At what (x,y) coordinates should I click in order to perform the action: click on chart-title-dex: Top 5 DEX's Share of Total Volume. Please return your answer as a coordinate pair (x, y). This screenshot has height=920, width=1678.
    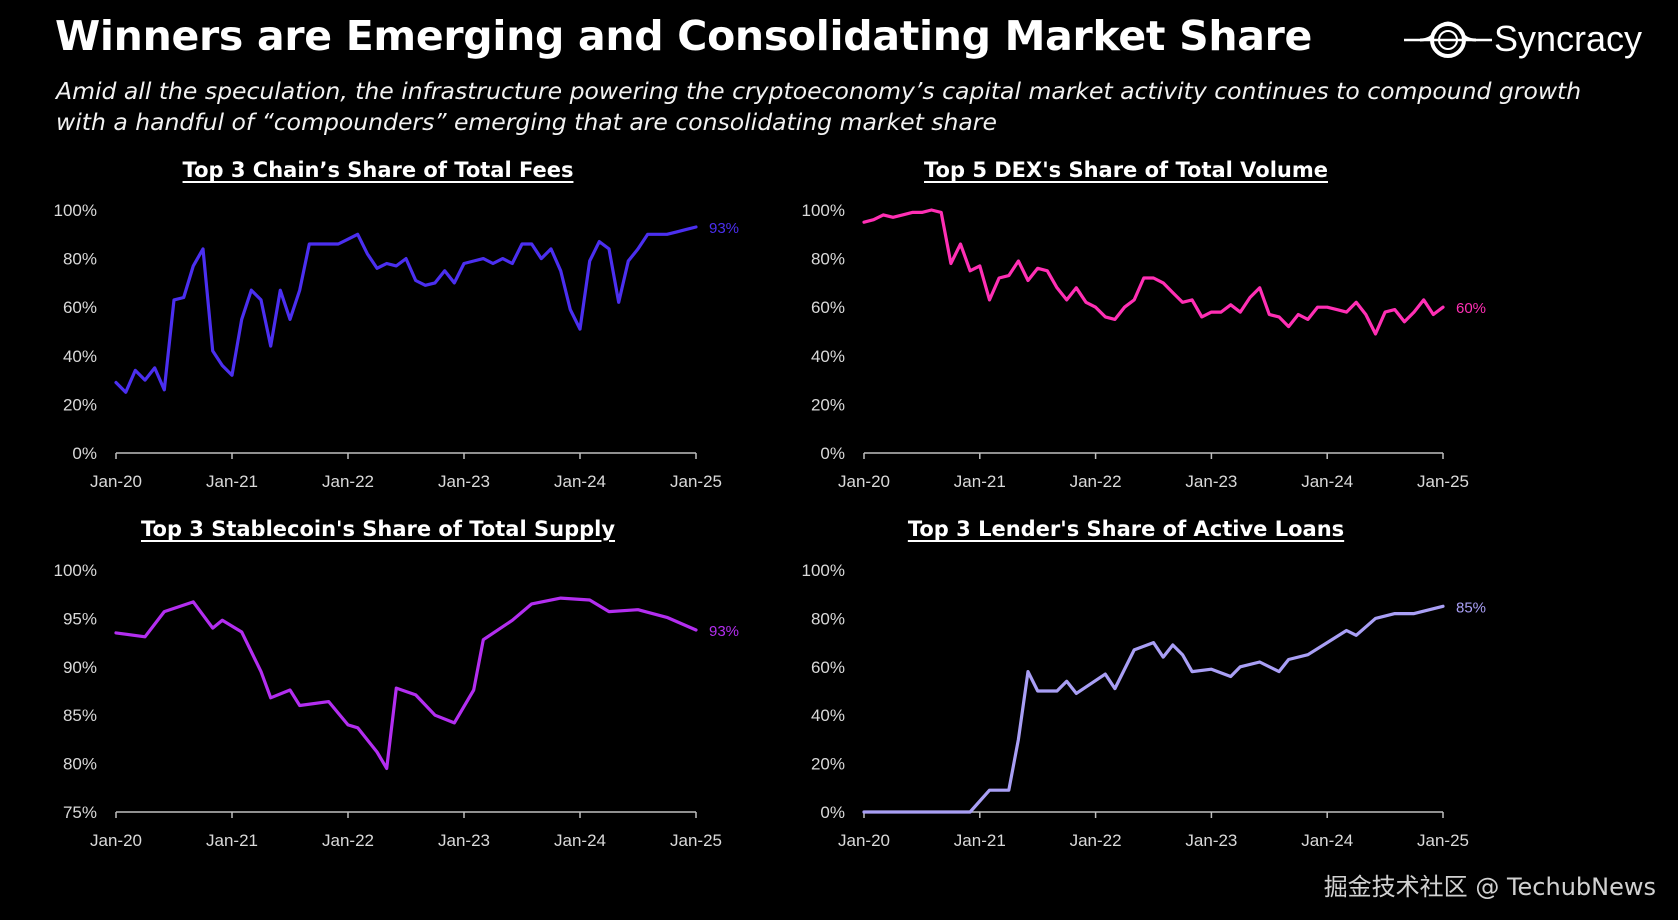
    Looking at the image, I should click on (1126, 170).